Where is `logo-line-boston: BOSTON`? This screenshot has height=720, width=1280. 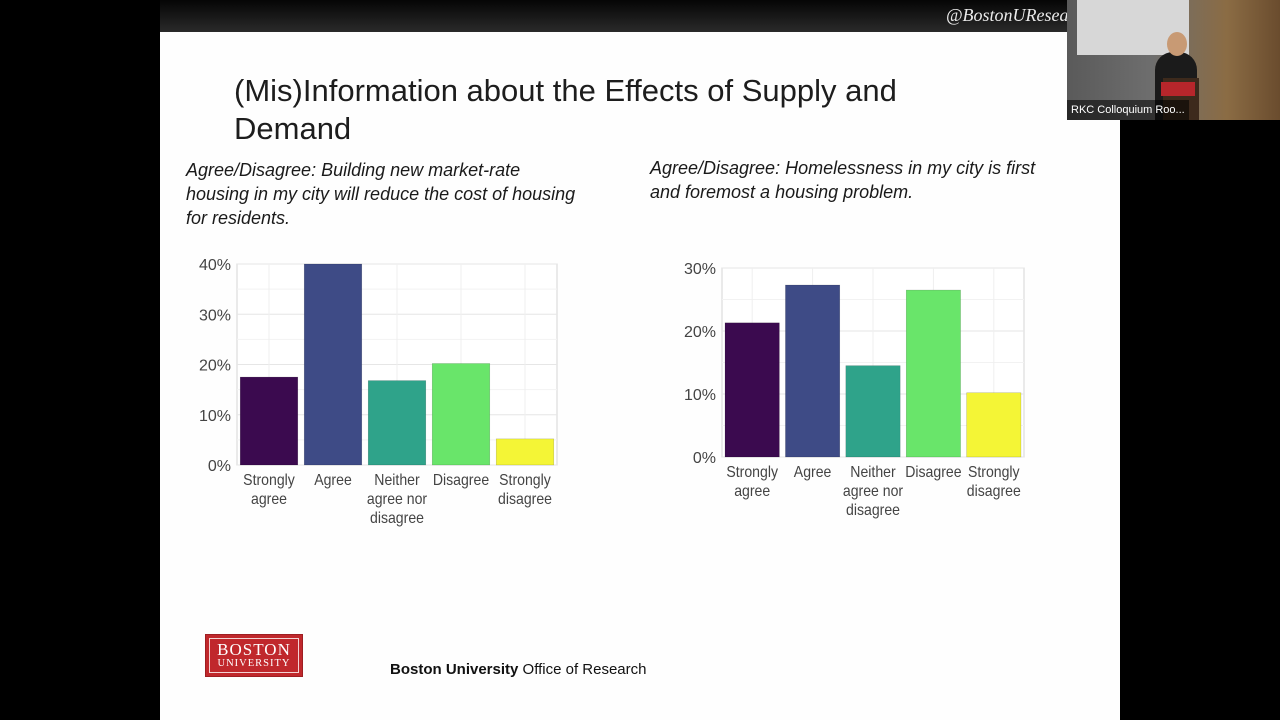 logo-line-boston: BOSTON is located at coordinates (254, 649).